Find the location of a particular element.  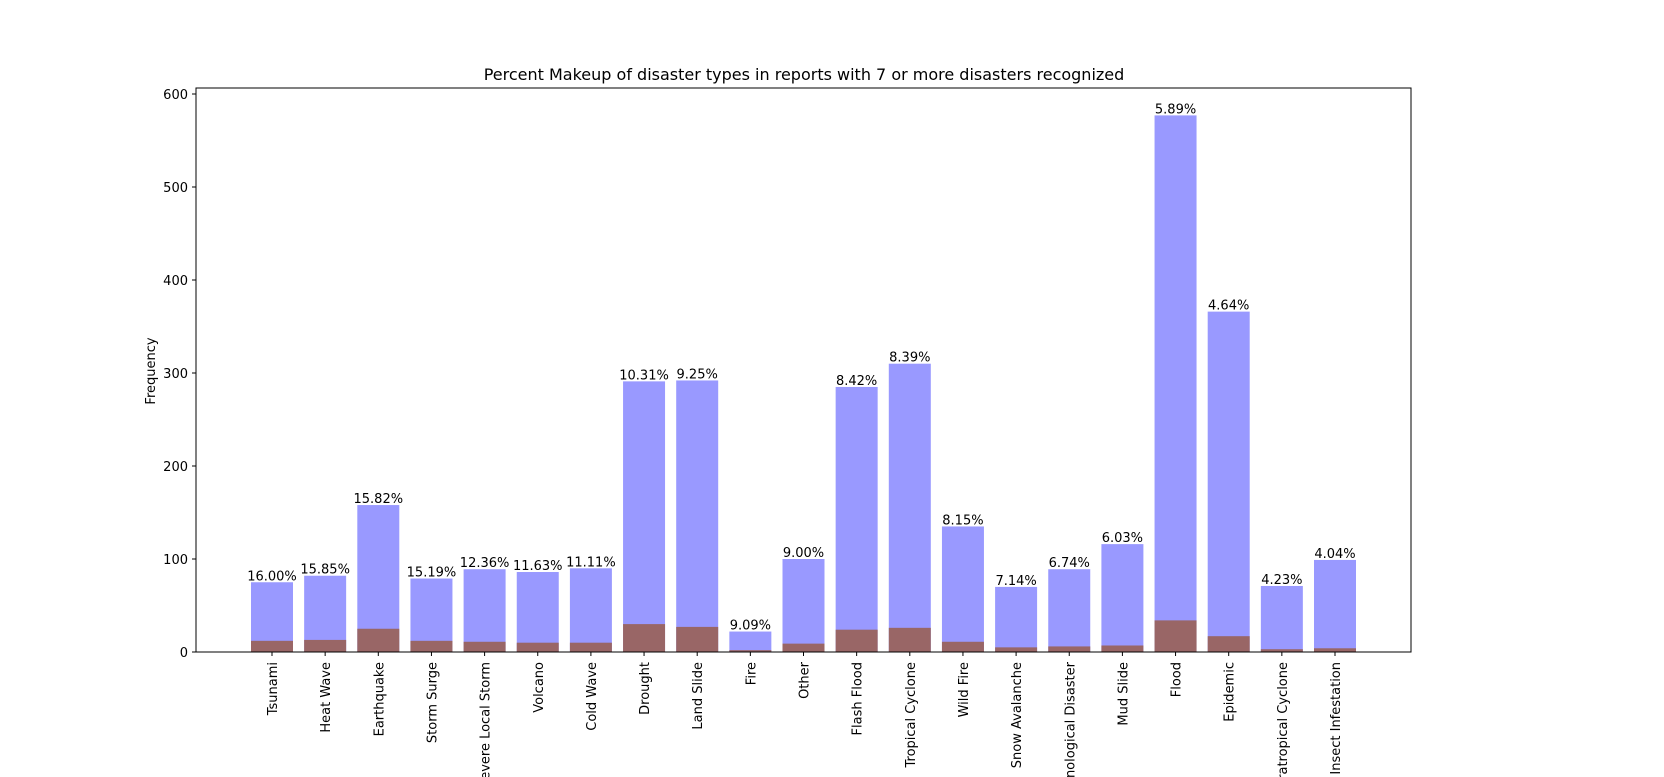

x-tick-label: Severe Local Storm is located at coordinates (486, 719).